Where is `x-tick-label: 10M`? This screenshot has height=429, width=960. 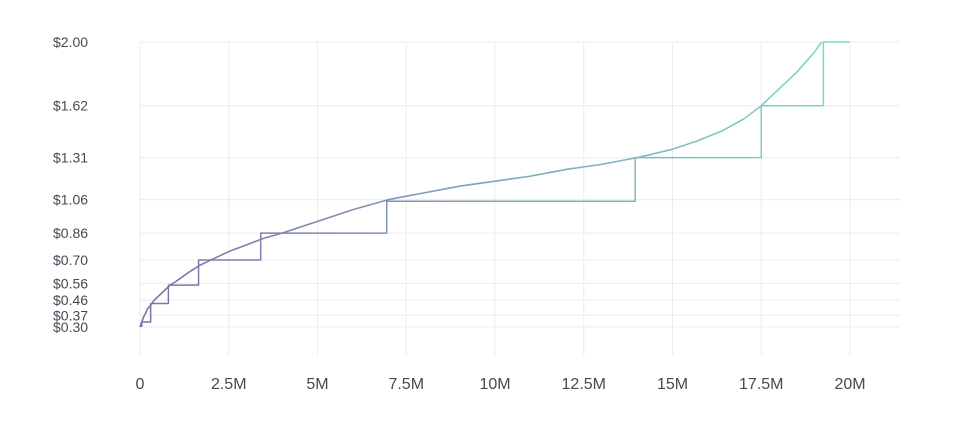
x-tick-label: 10M is located at coordinates (494, 384).